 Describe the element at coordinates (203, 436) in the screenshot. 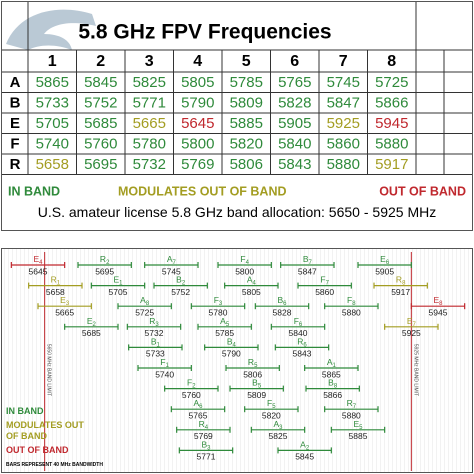

I see `channel-frequency: 5769` at that location.